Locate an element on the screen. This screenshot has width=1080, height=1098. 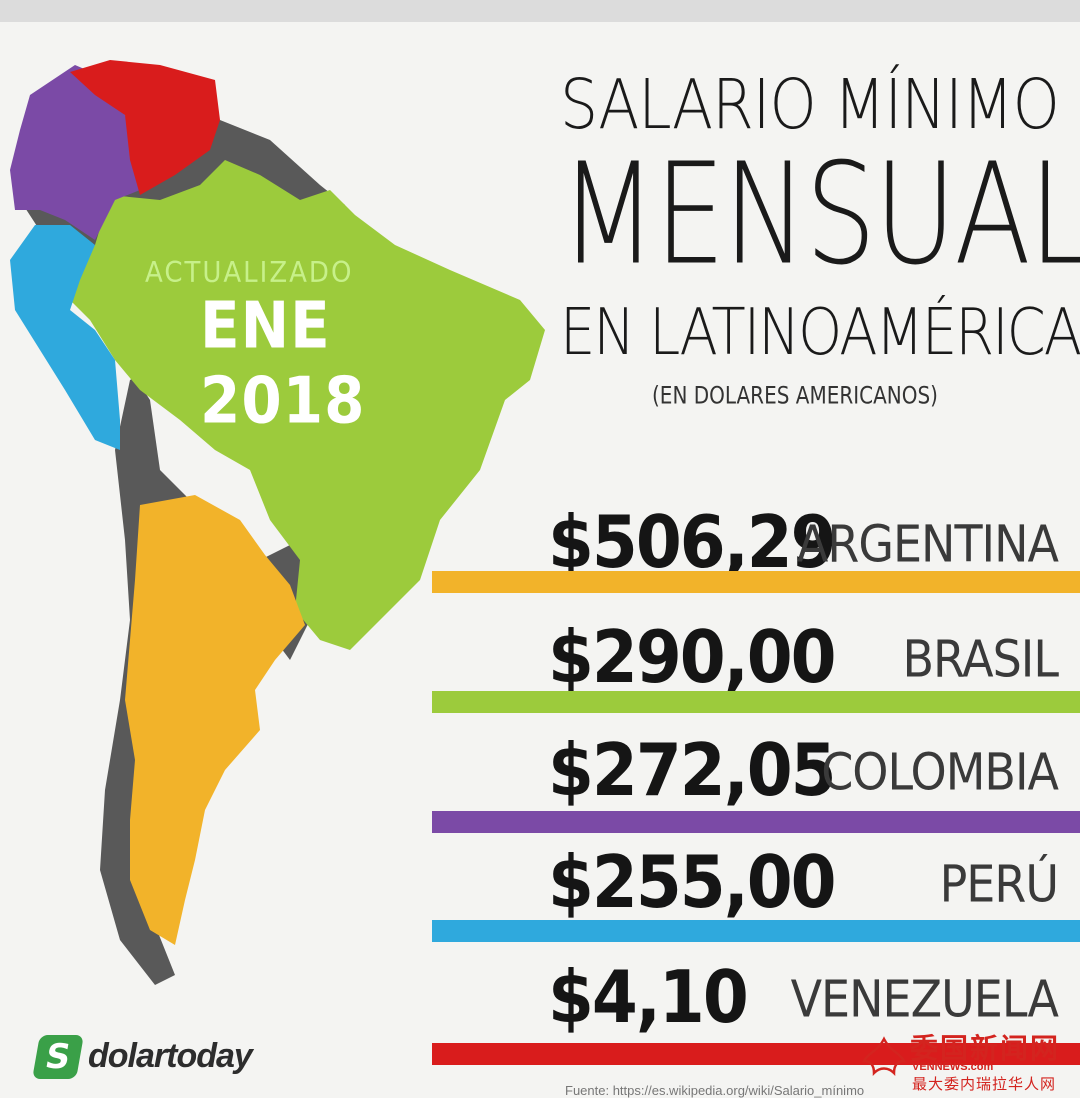
watermark: 委国新闻网 VENNEWS.com 最大委内瑞拉华人网 is located at coordinates (970, 1060).